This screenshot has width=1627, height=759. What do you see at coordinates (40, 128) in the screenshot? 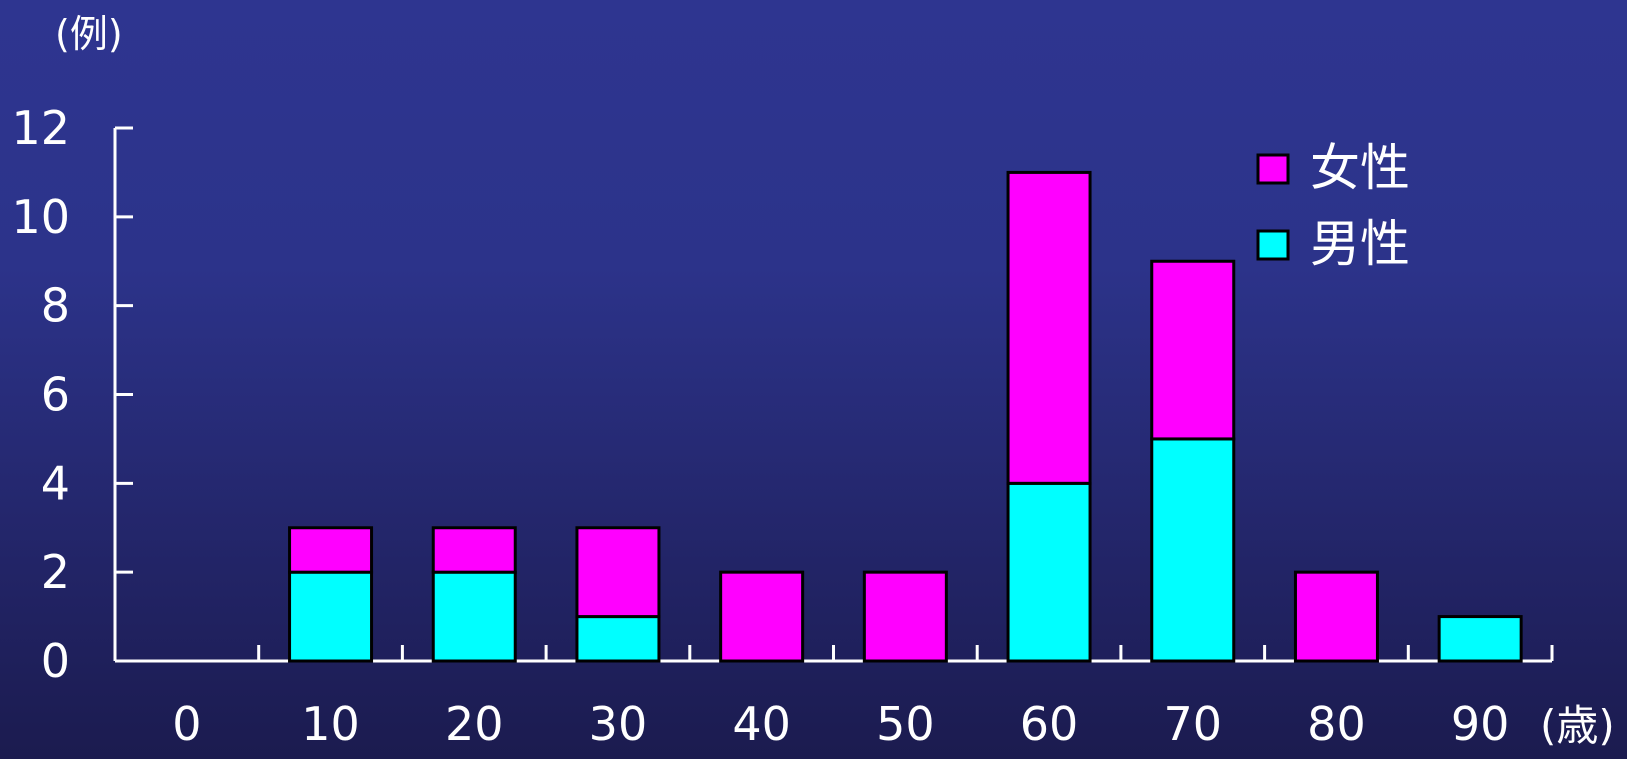
I see `y-tick-label: 12` at bounding box center [40, 128].